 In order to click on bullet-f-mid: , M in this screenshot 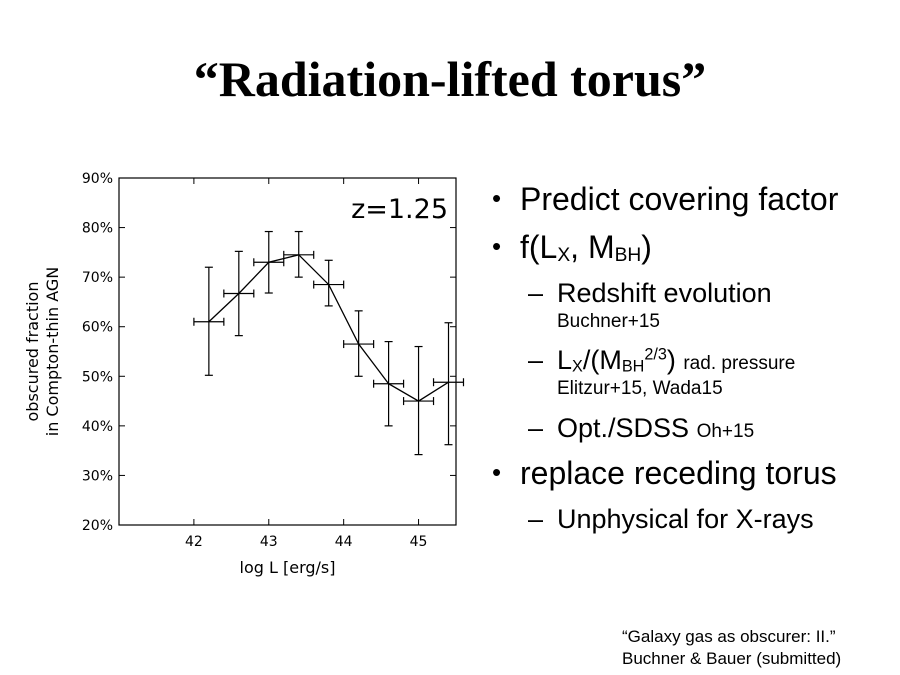, I will do `click(592, 247)`.